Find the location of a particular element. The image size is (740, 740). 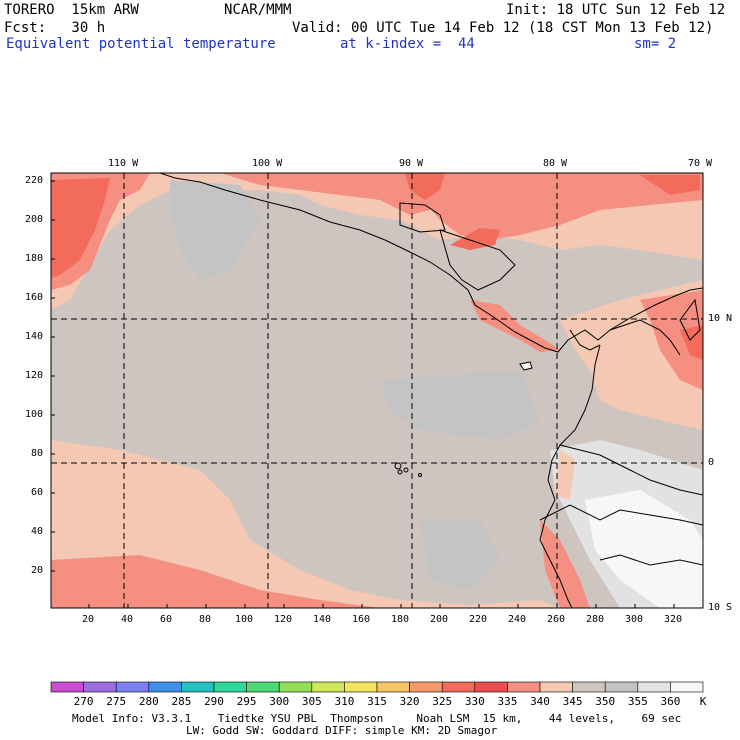

y-tick-label: 200 is located at coordinates (34, 219).